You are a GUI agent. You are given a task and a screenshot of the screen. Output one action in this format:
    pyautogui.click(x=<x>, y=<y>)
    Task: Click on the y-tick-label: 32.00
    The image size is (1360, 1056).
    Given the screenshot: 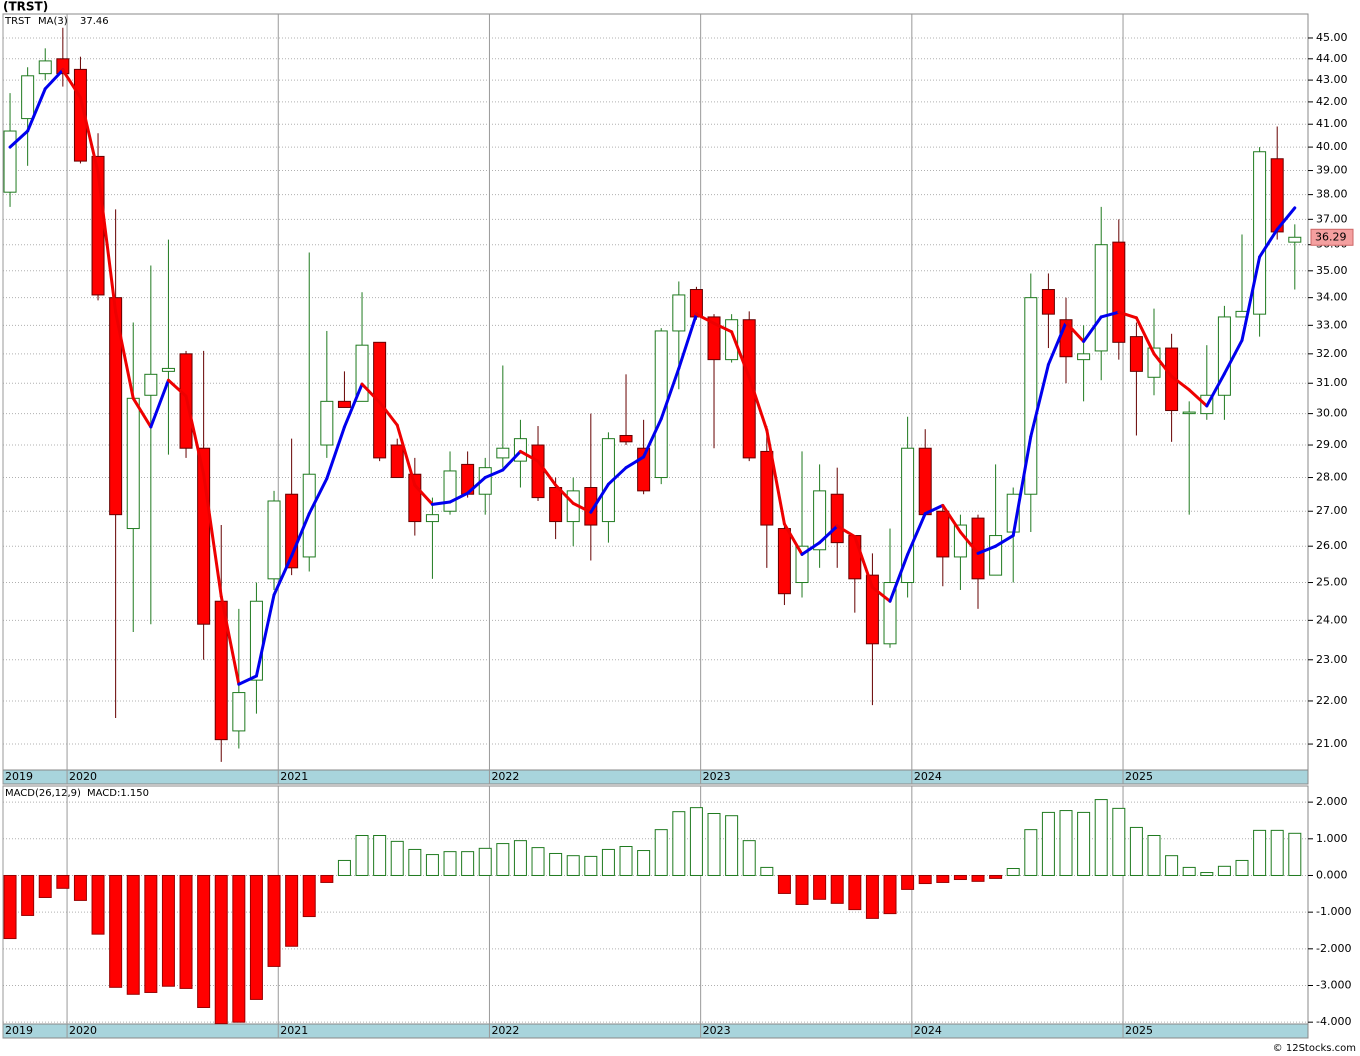 What is the action you would take?
    pyautogui.click(x=1332, y=353)
    